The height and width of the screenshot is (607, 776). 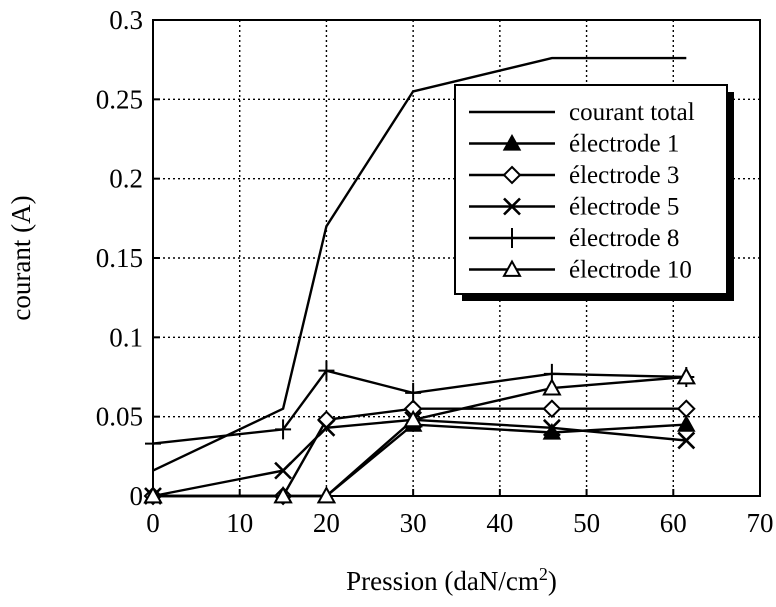 What do you see at coordinates (624, 207) in the screenshot?
I see `legend-label: électrode 5` at bounding box center [624, 207].